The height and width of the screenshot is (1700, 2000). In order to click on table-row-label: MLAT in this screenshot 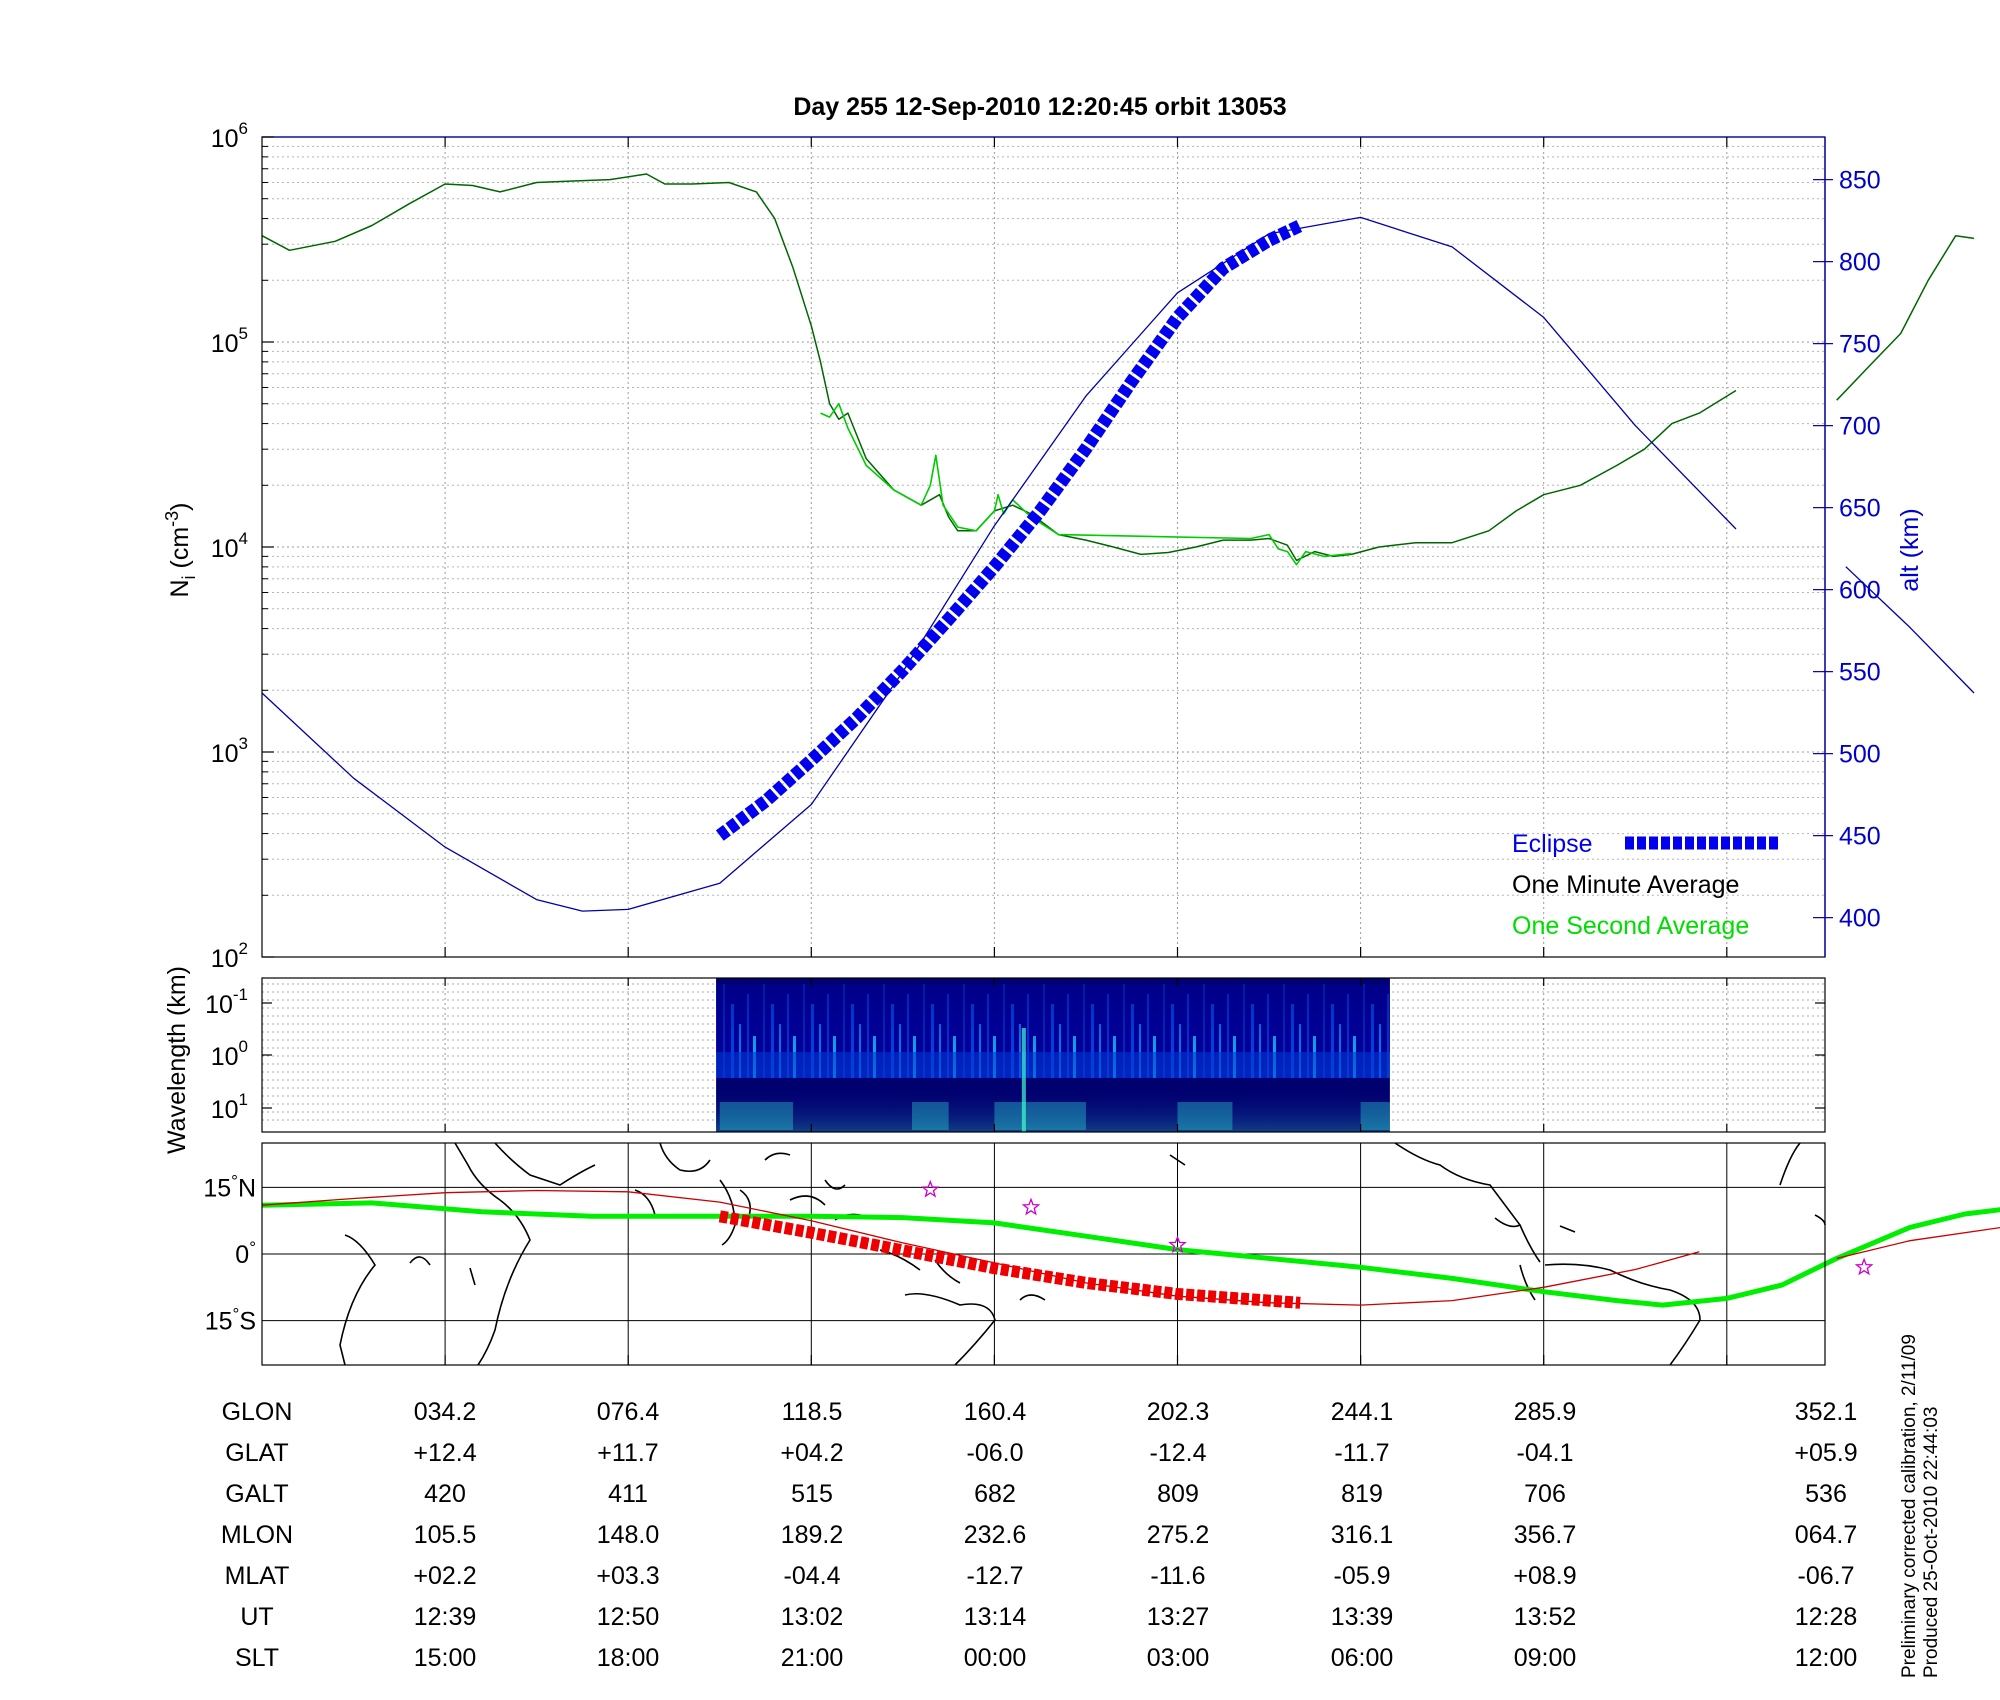, I will do `click(257, 1576)`.